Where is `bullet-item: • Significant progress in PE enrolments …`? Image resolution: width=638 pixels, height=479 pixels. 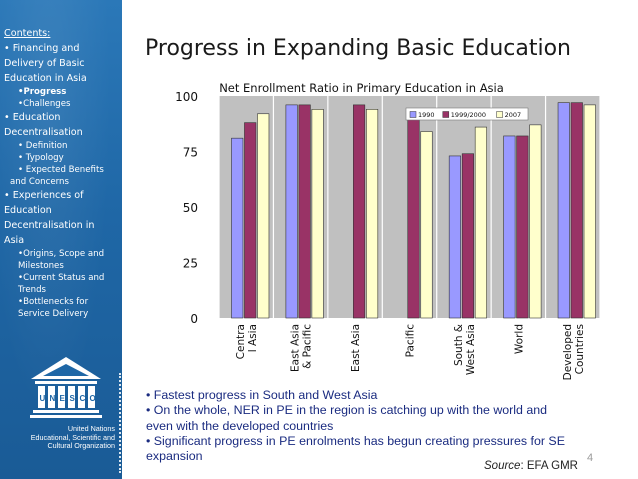
bullet-item: • Significant progress in PE enrolments … is located at coordinates (355, 440).